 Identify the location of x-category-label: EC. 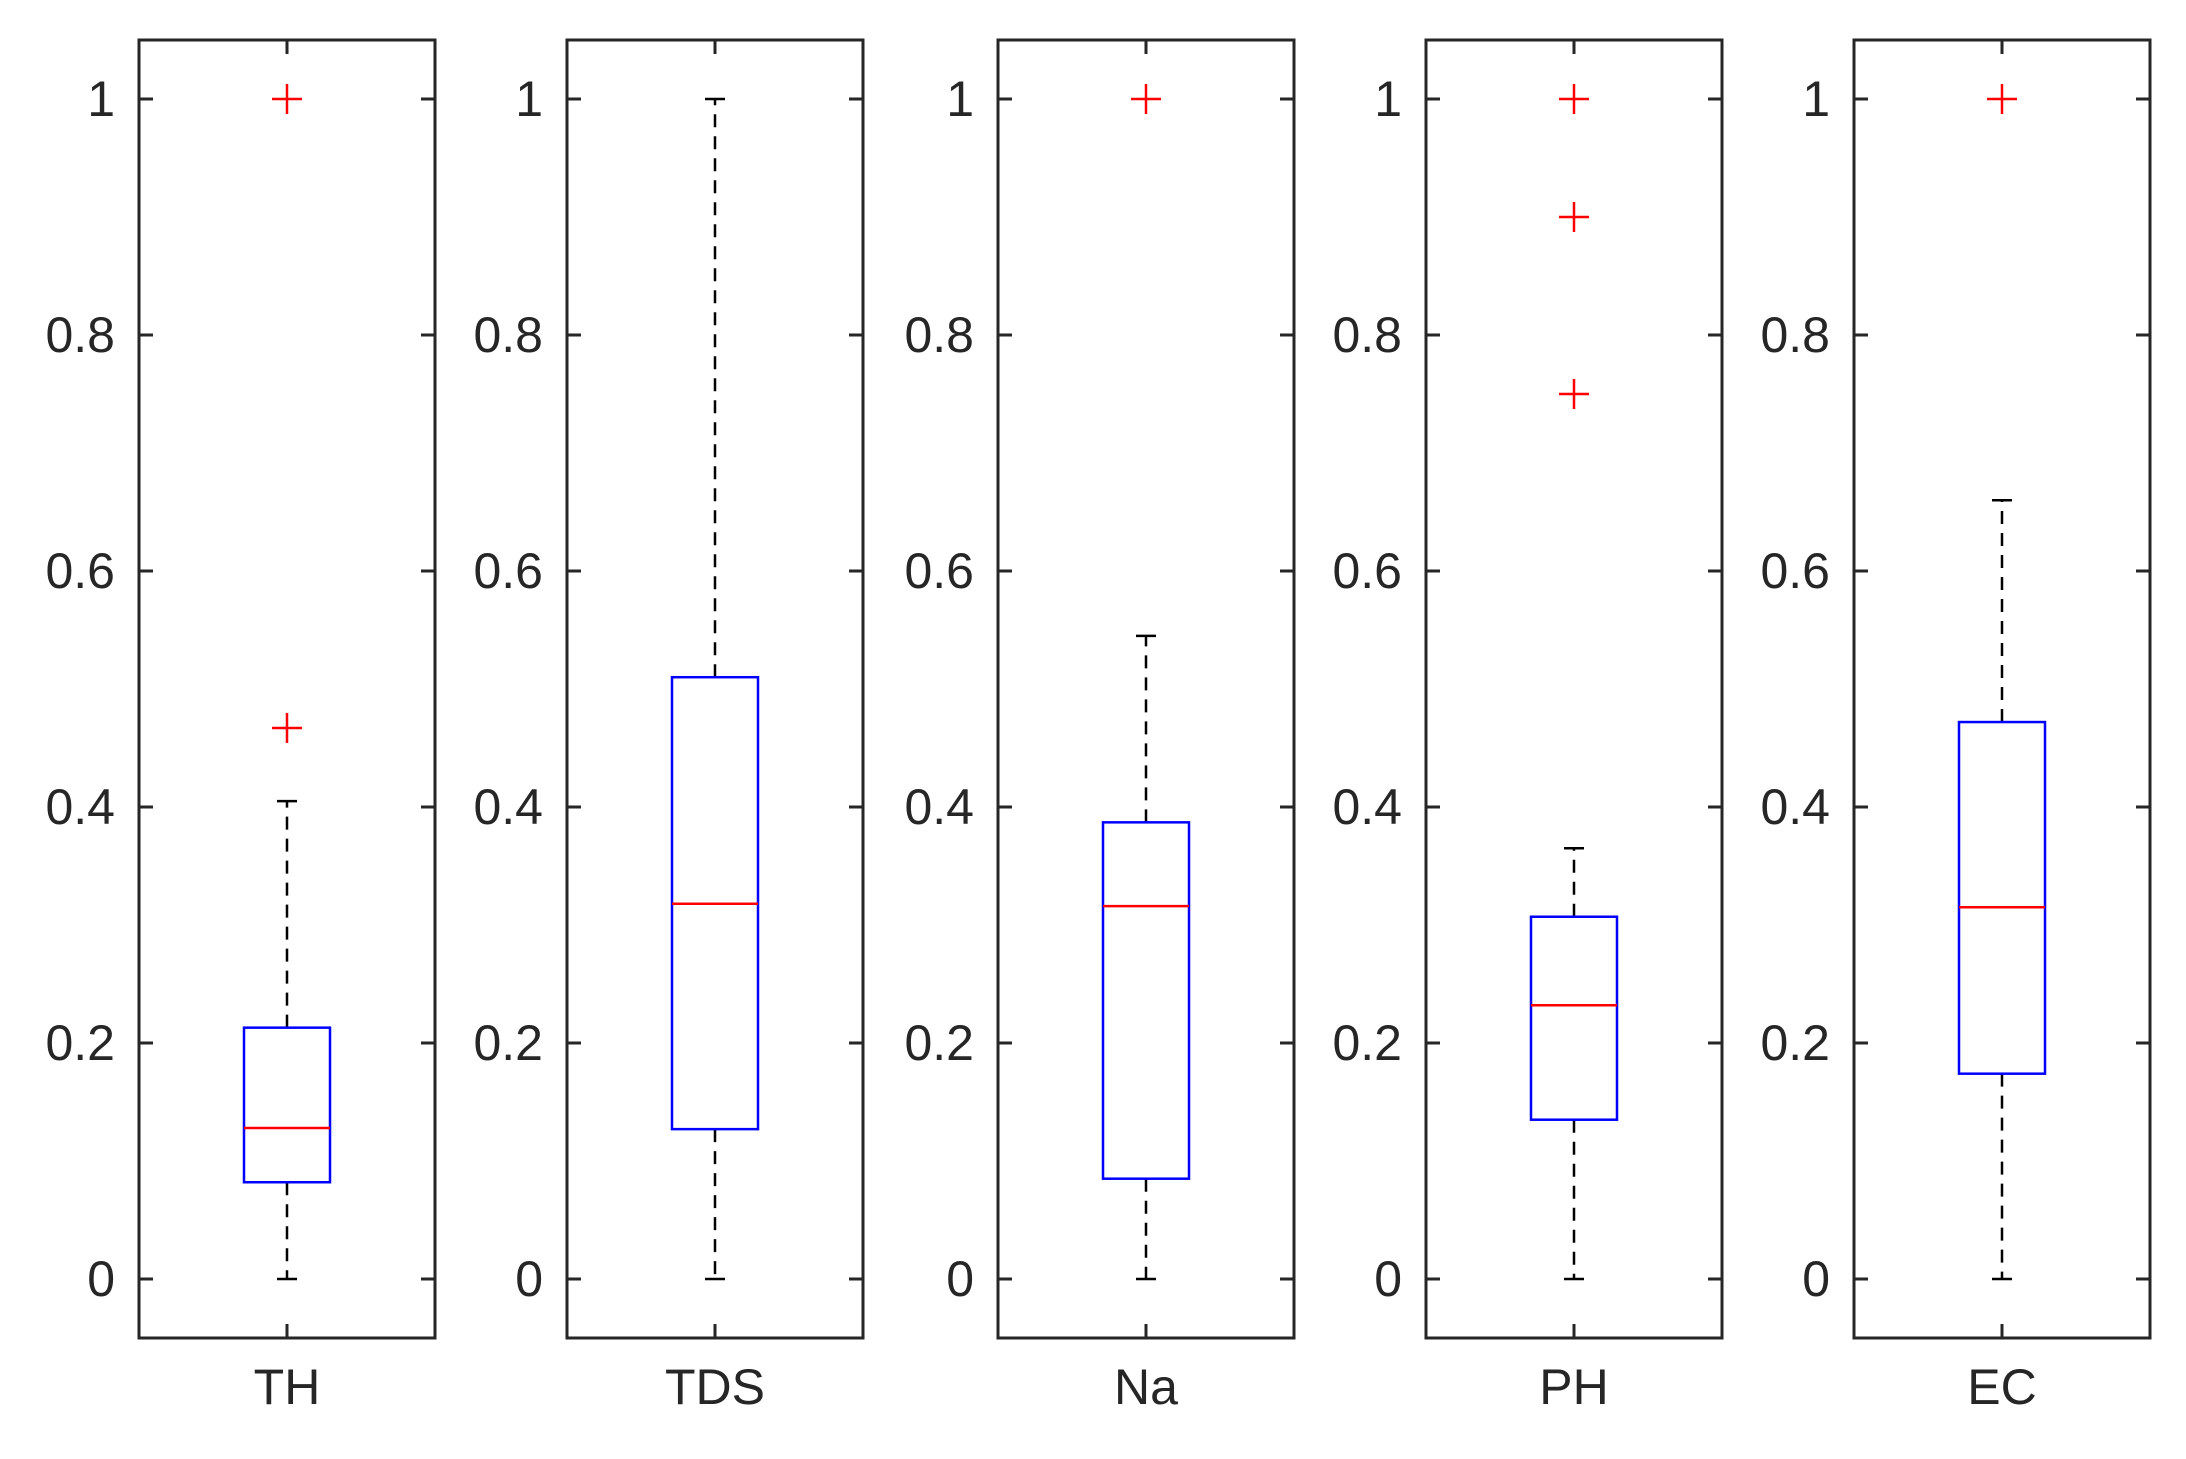
(2001, 1387).